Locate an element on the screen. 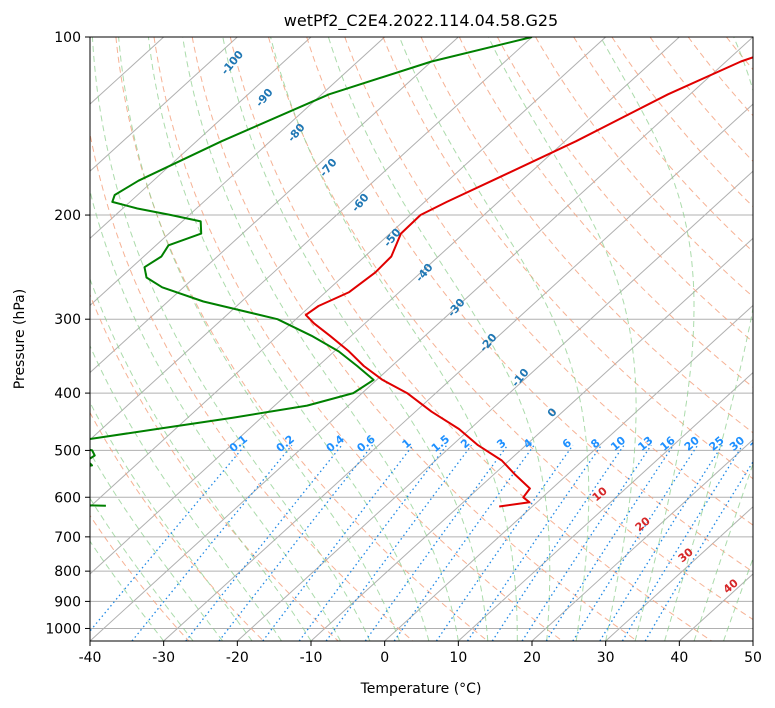 This screenshot has width=775, height=708. x-tick-label: -30 is located at coordinates (163, 658).